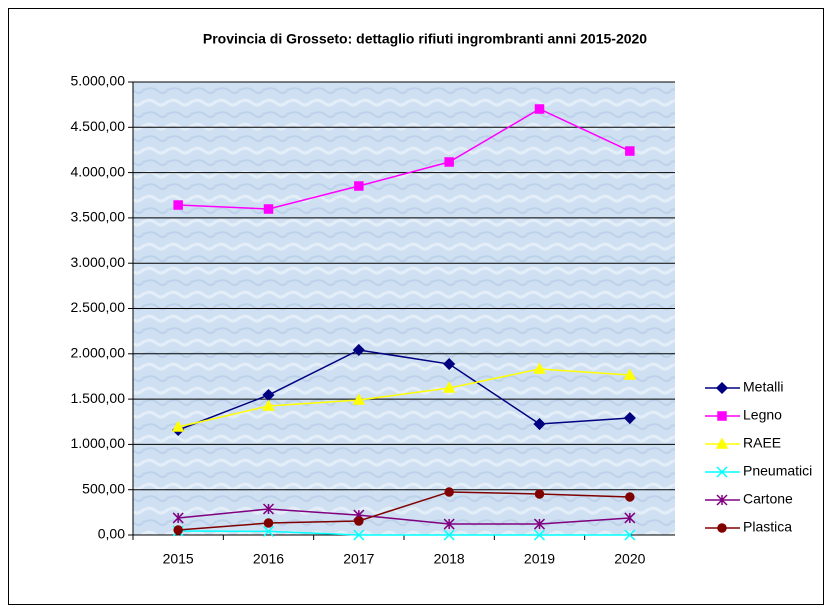  I want to click on y-tick-label: 4.000,00, so click(98, 171).